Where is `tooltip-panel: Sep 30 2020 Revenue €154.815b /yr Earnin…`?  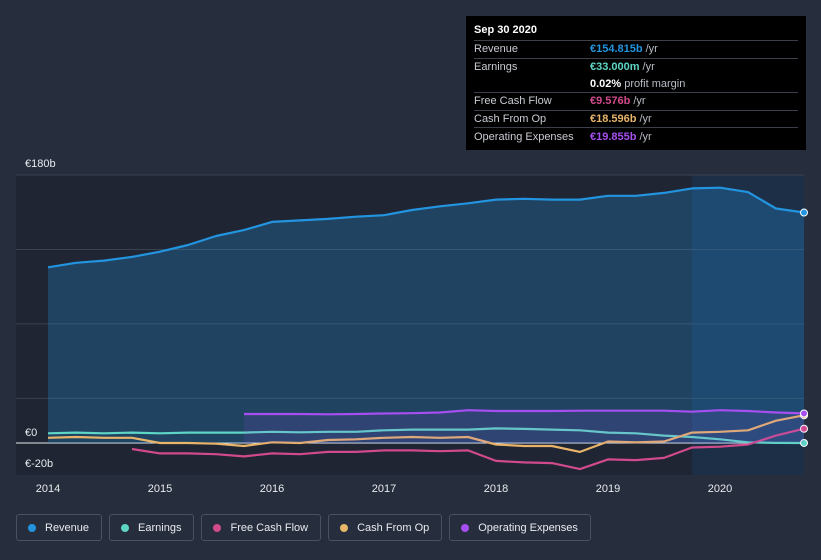 tooltip-panel: Sep 30 2020 Revenue €154.815b /yr Earnin… is located at coordinates (636, 83).